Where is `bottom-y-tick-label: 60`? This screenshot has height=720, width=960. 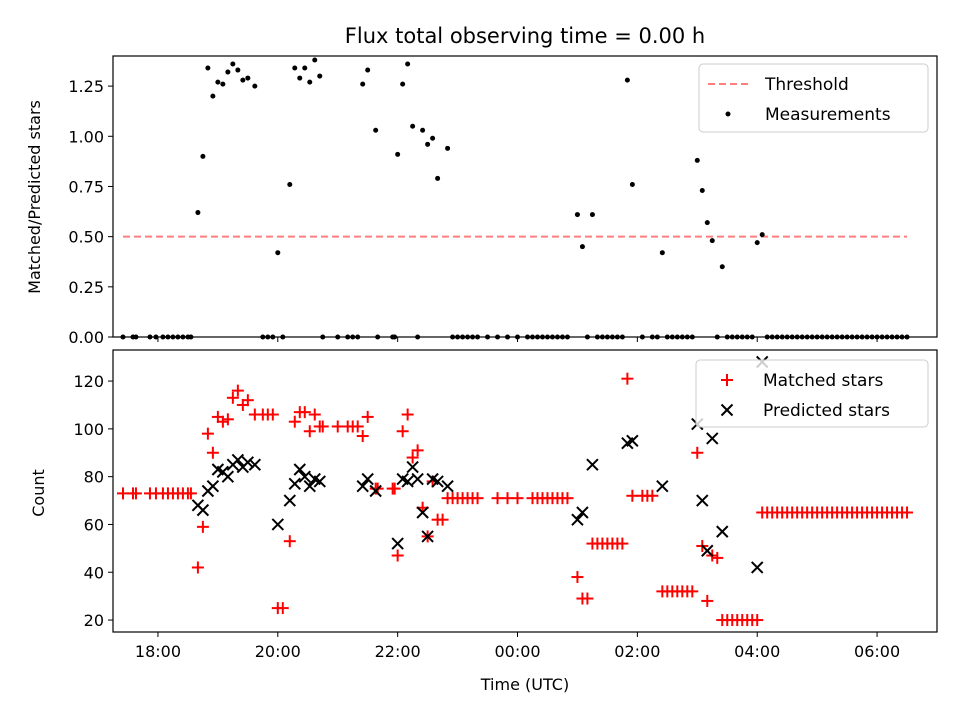 bottom-y-tick-label: 60 is located at coordinates (94, 524).